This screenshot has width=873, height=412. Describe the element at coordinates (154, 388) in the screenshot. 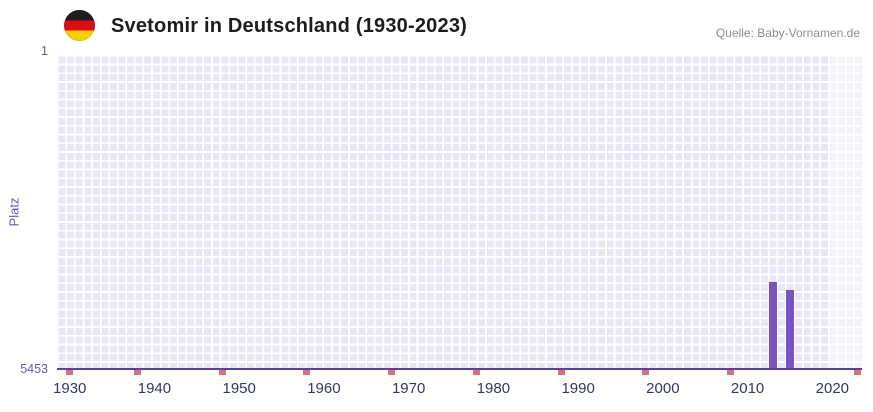

I see `x-tick-label: 1940` at that location.